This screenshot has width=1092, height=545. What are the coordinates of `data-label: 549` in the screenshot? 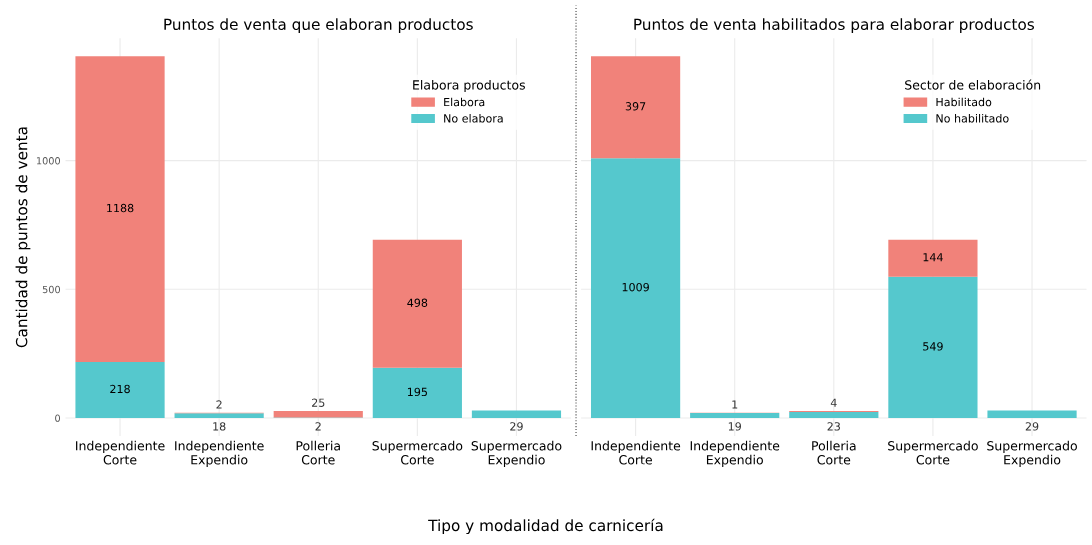 It's located at (933, 346).